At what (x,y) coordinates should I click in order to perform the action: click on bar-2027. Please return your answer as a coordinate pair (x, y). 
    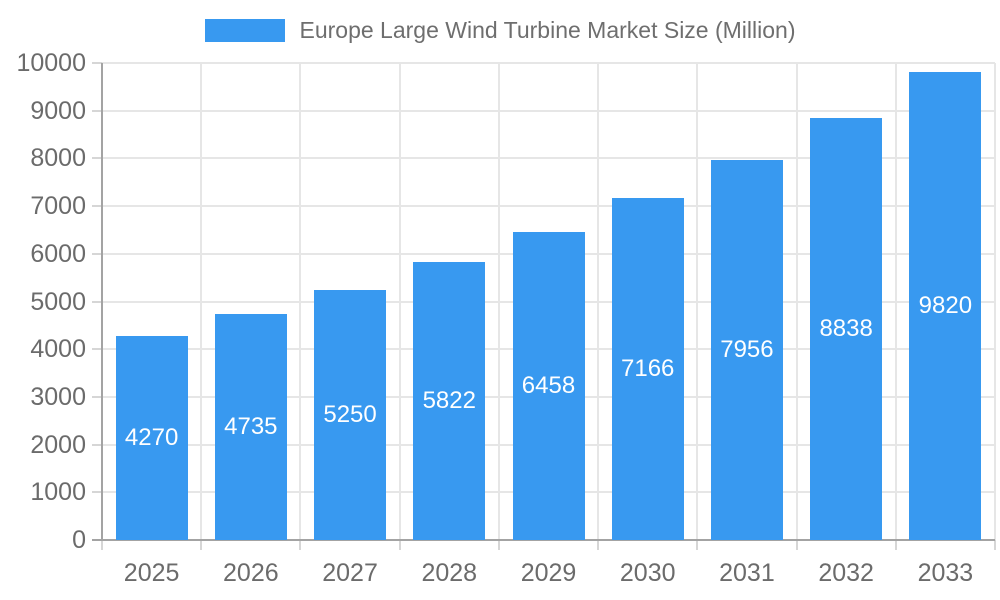
    Looking at the image, I should click on (350, 414).